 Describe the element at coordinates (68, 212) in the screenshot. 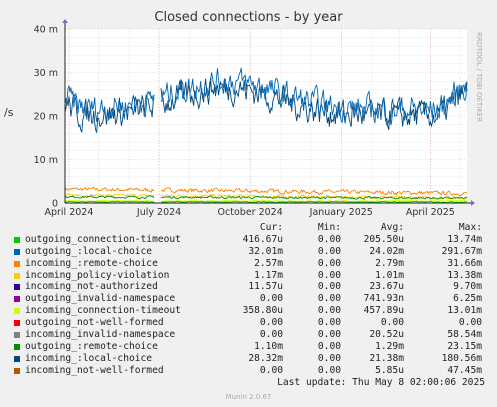

I see `x-tick-label: April 2024` at that location.